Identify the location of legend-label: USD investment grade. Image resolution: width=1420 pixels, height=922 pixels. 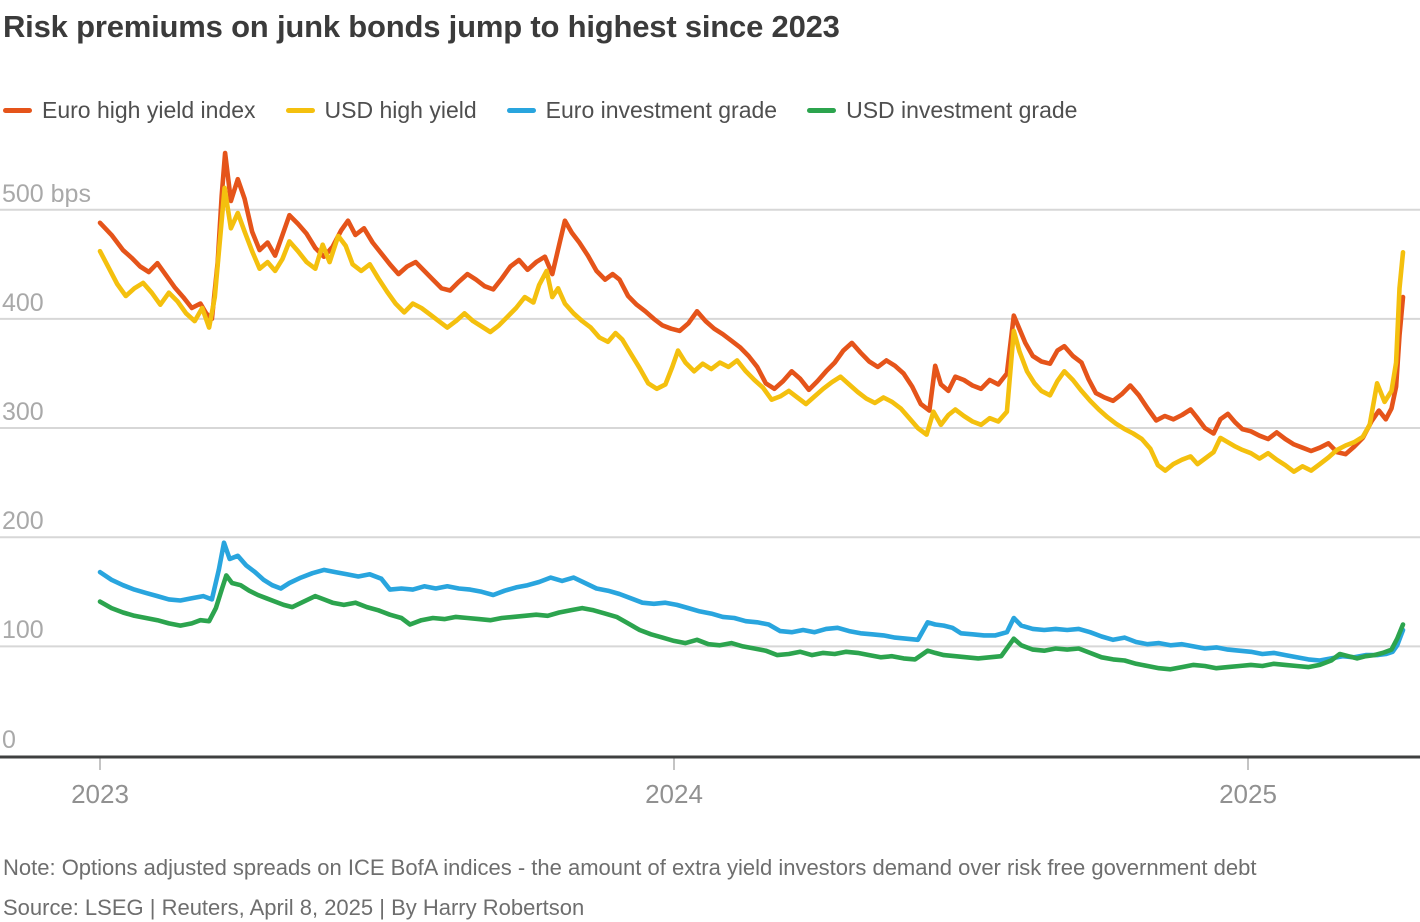
(962, 110).